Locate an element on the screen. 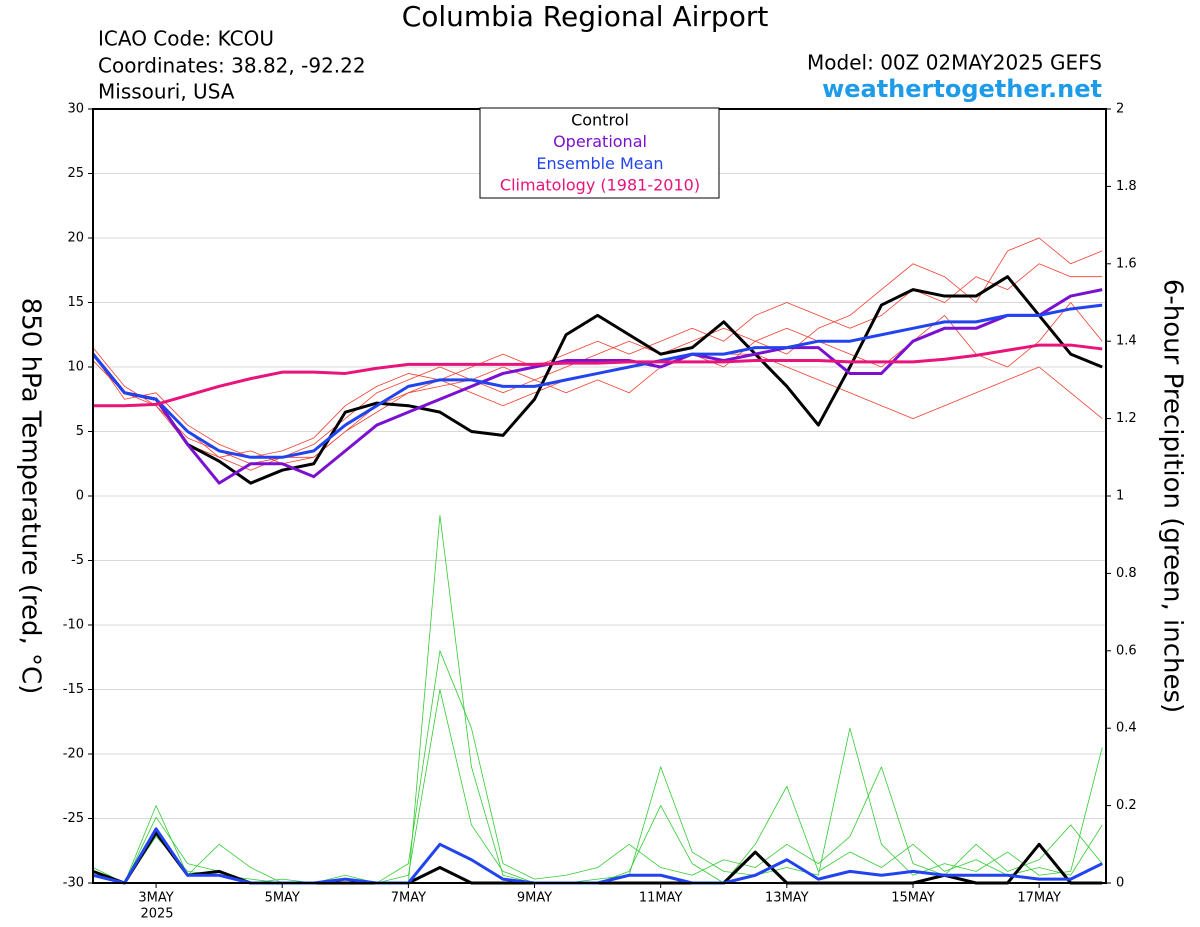 This screenshot has width=1200, height=927. source: weathertogether.net is located at coordinates (962, 89).